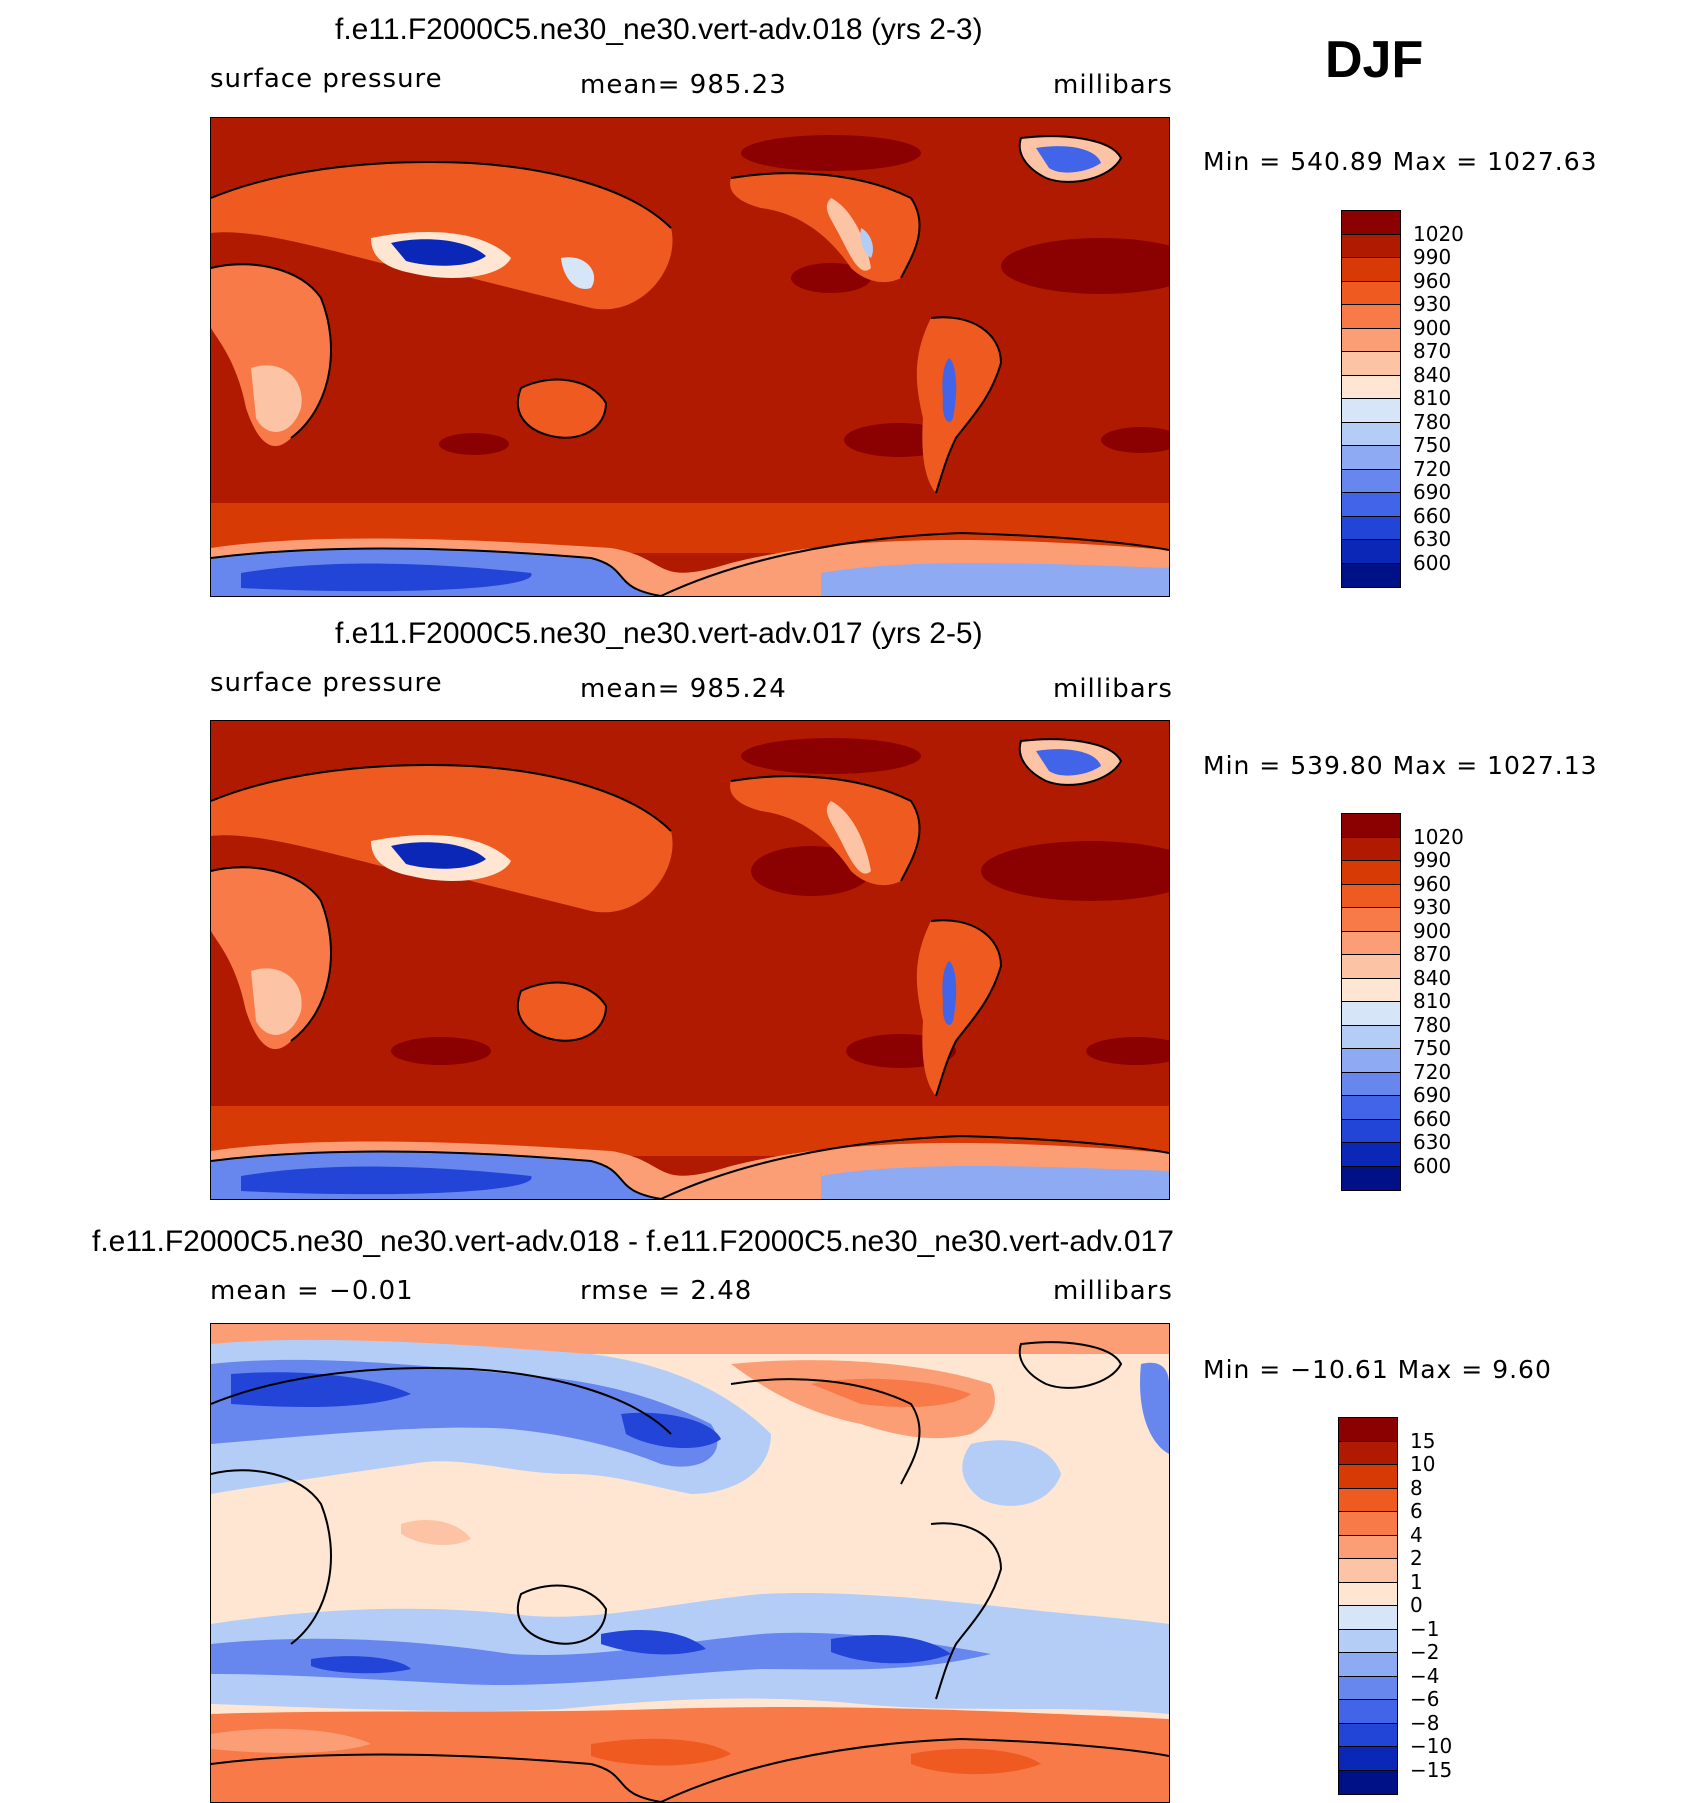  What do you see at coordinates (1432, 421) in the screenshot?
I see `panel1-colorbar-label: 780` at bounding box center [1432, 421].